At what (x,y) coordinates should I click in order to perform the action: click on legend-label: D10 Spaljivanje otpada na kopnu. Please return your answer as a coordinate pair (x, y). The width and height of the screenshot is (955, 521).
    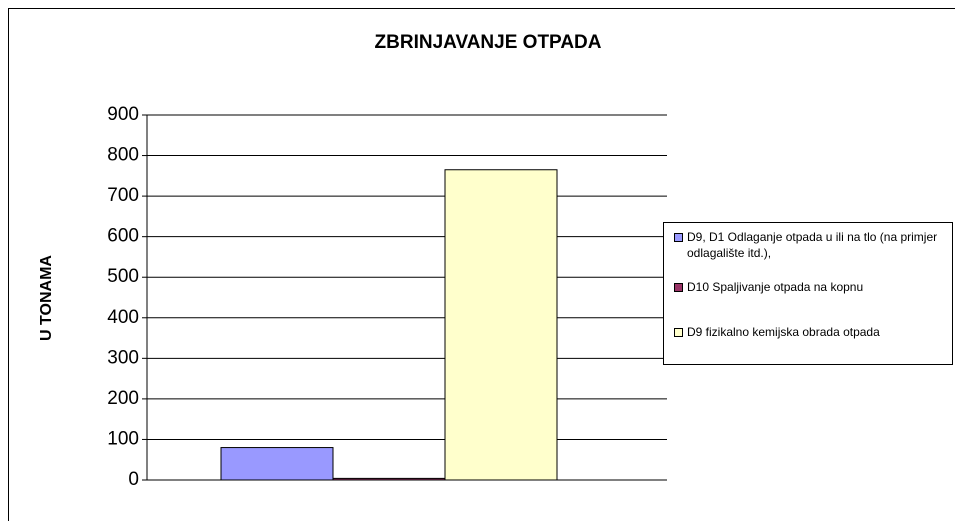
    Looking at the image, I should click on (775, 287).